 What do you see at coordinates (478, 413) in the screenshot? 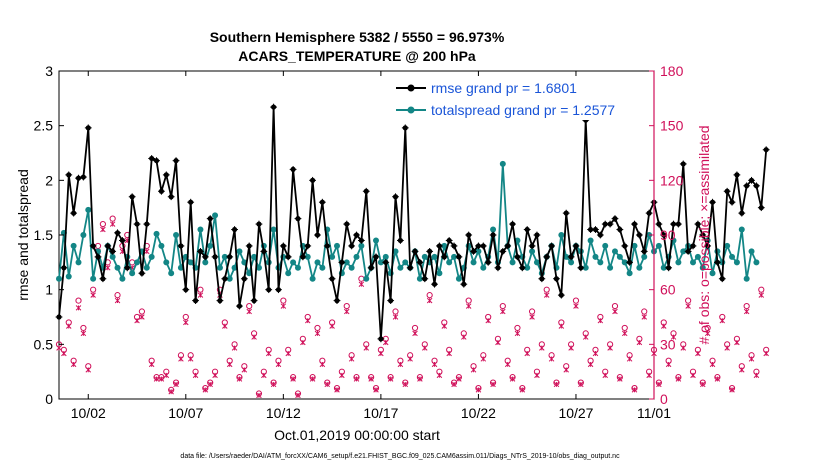
I see `x-tick-label: 10/22` at bounding box center [478, 413].